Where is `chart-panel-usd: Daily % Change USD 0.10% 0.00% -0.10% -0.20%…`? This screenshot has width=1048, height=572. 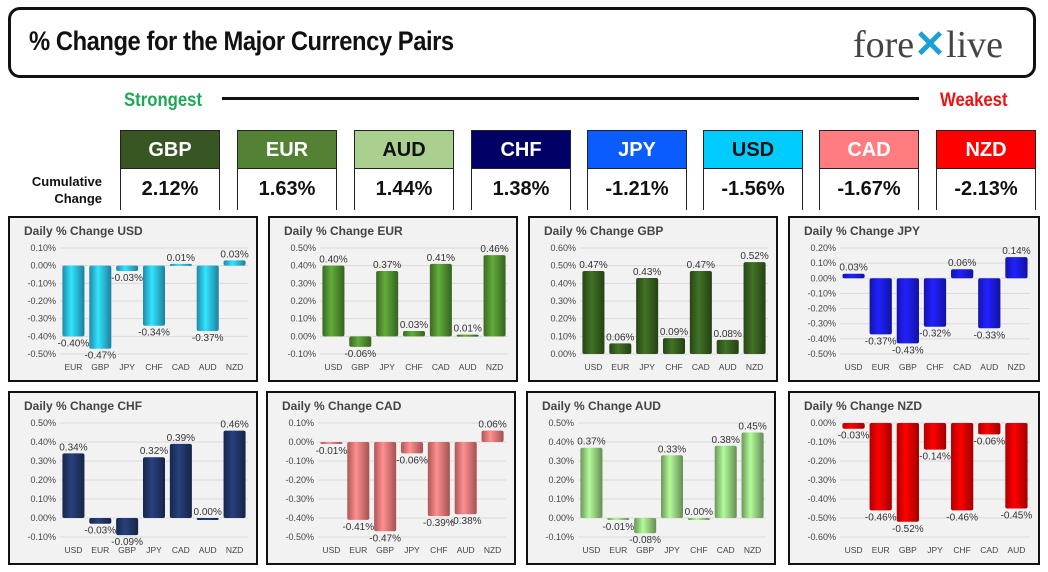
chart-panel-usd: Daily % Change USD 0.10% 0.00% -0.10% -0.20%… is located at coordinates (133, 299).